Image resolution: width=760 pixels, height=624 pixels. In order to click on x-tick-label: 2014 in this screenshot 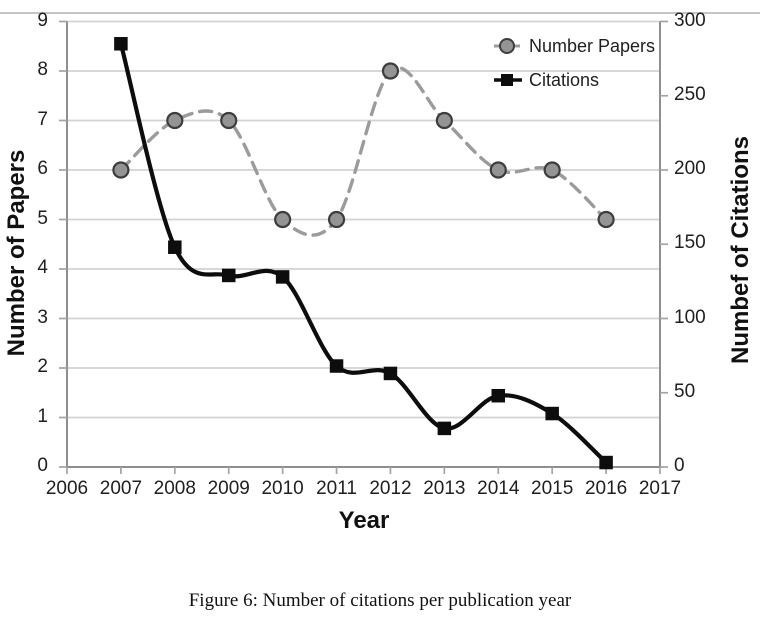, I will do `click(498, 488)`.